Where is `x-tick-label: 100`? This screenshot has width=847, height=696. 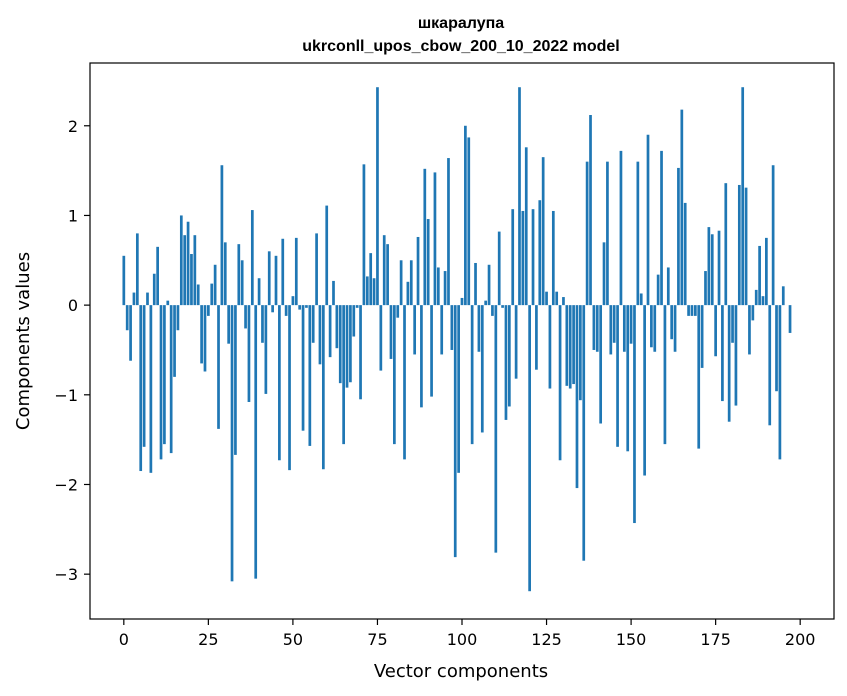
x-tick-label: 100 is located at coordinates (462, 639).